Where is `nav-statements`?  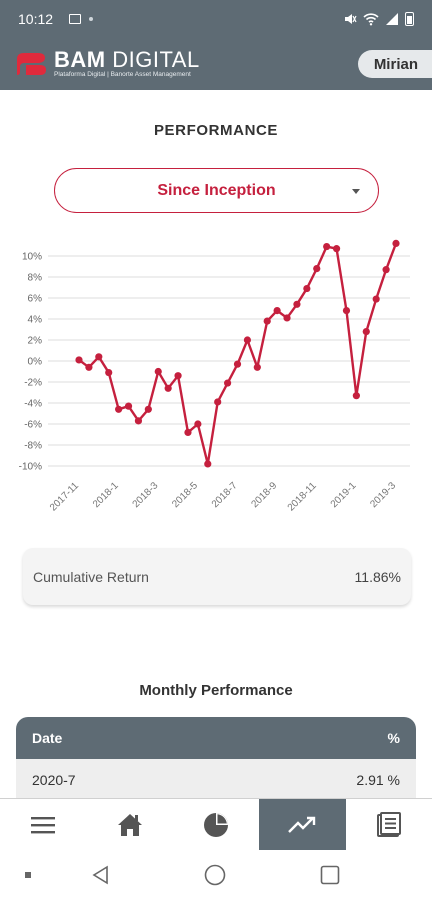
nav-statements is located at coordinates (389, 824).